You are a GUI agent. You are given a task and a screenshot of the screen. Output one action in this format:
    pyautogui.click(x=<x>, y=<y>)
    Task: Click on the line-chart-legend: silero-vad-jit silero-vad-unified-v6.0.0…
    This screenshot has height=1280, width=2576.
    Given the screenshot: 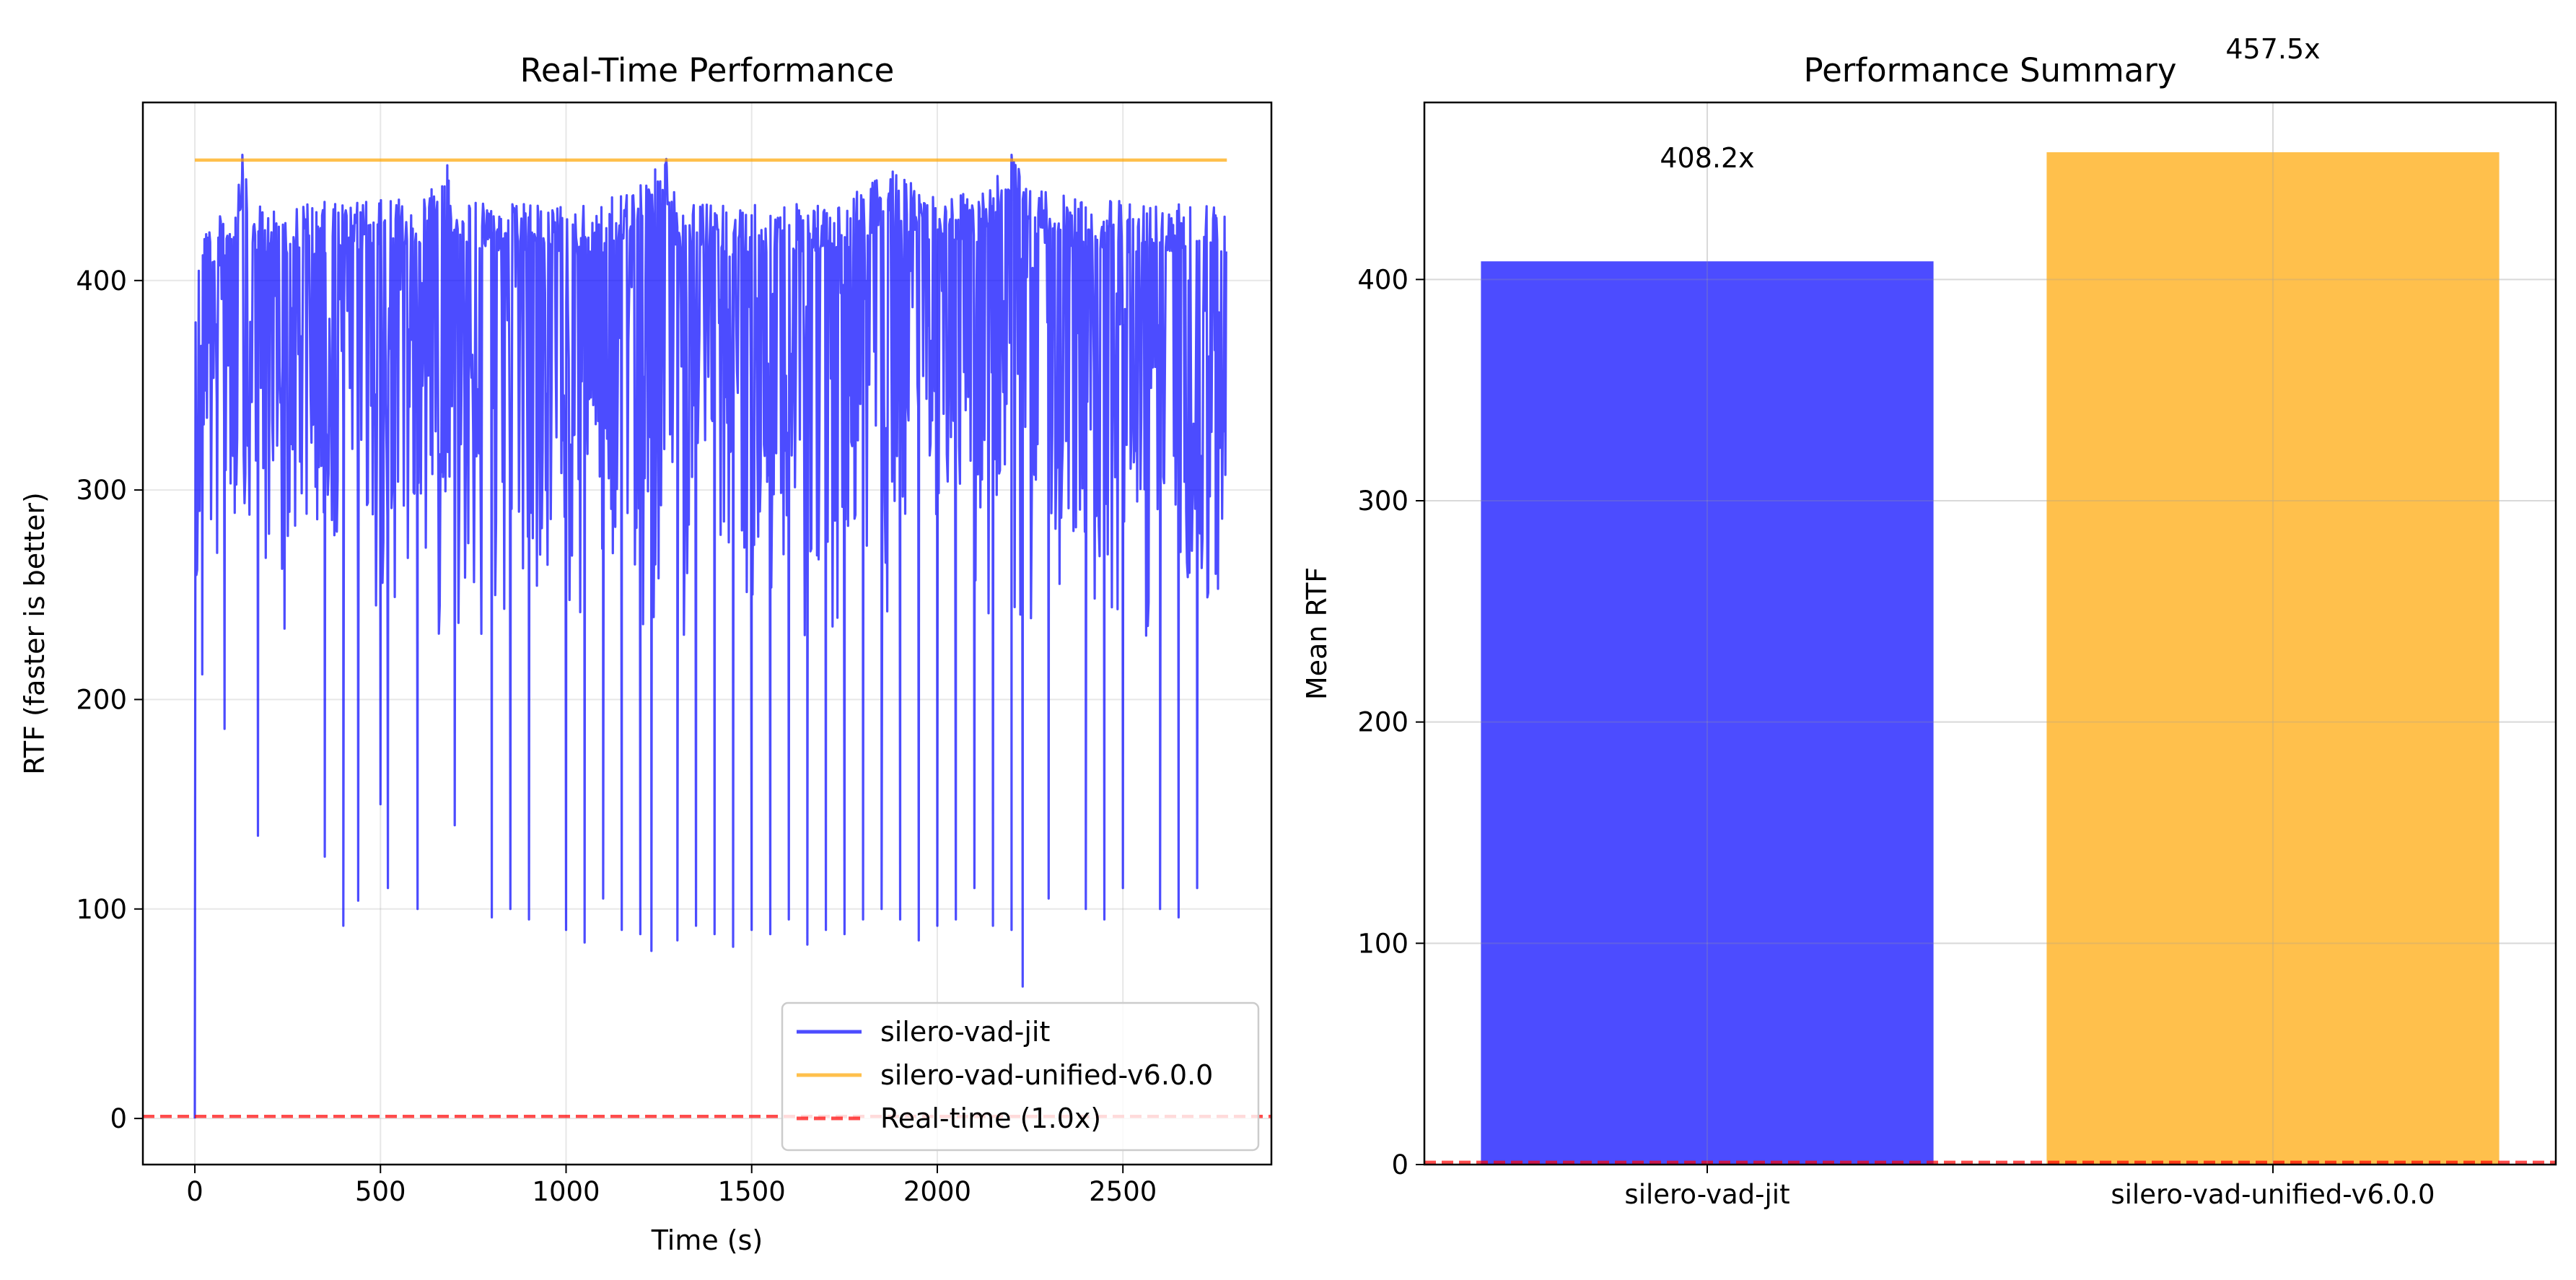 What is the action you would take?
    pyautogui.click(x=1021, y=1076)
    